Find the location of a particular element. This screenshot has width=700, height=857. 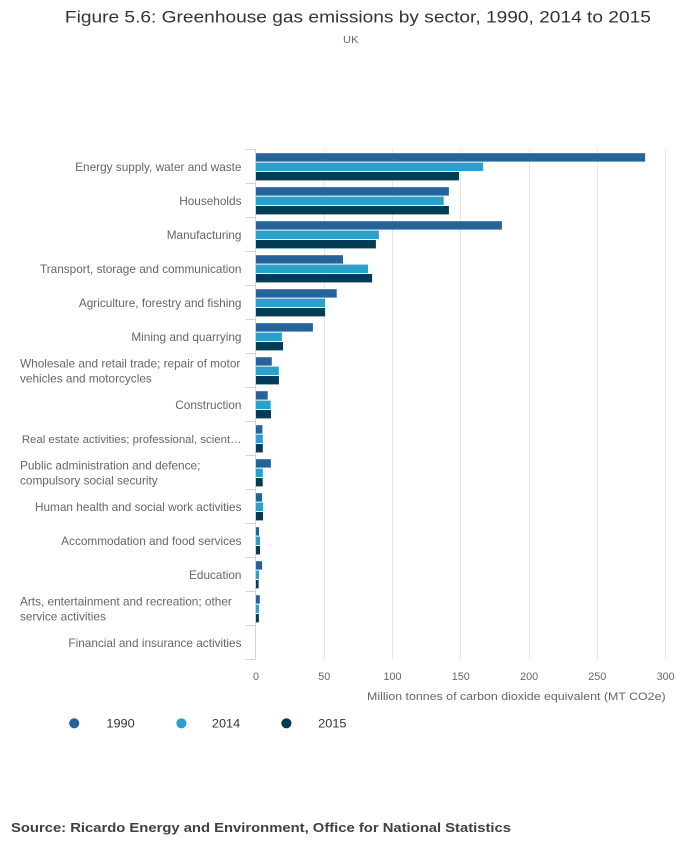

svg-text: Mining and quarrying is located at coordinates (186, 337).